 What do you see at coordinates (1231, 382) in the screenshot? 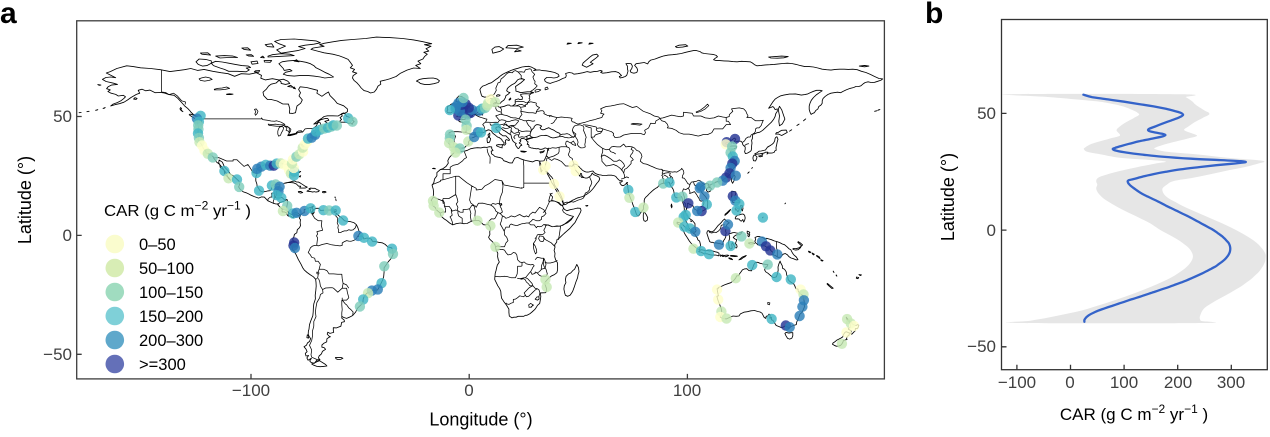
I see `svg-text: 300` at bounding box center [1231, 382].